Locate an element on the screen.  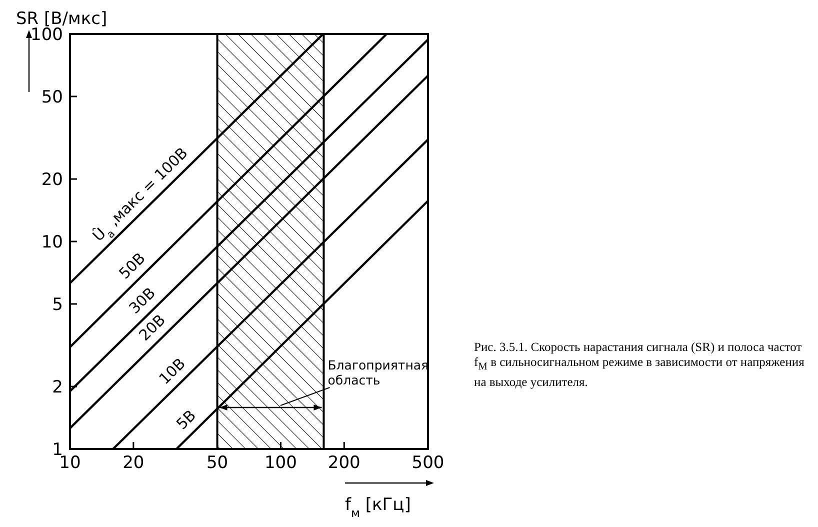
y-tick-label: 2 is located at coordinates (57, 388).